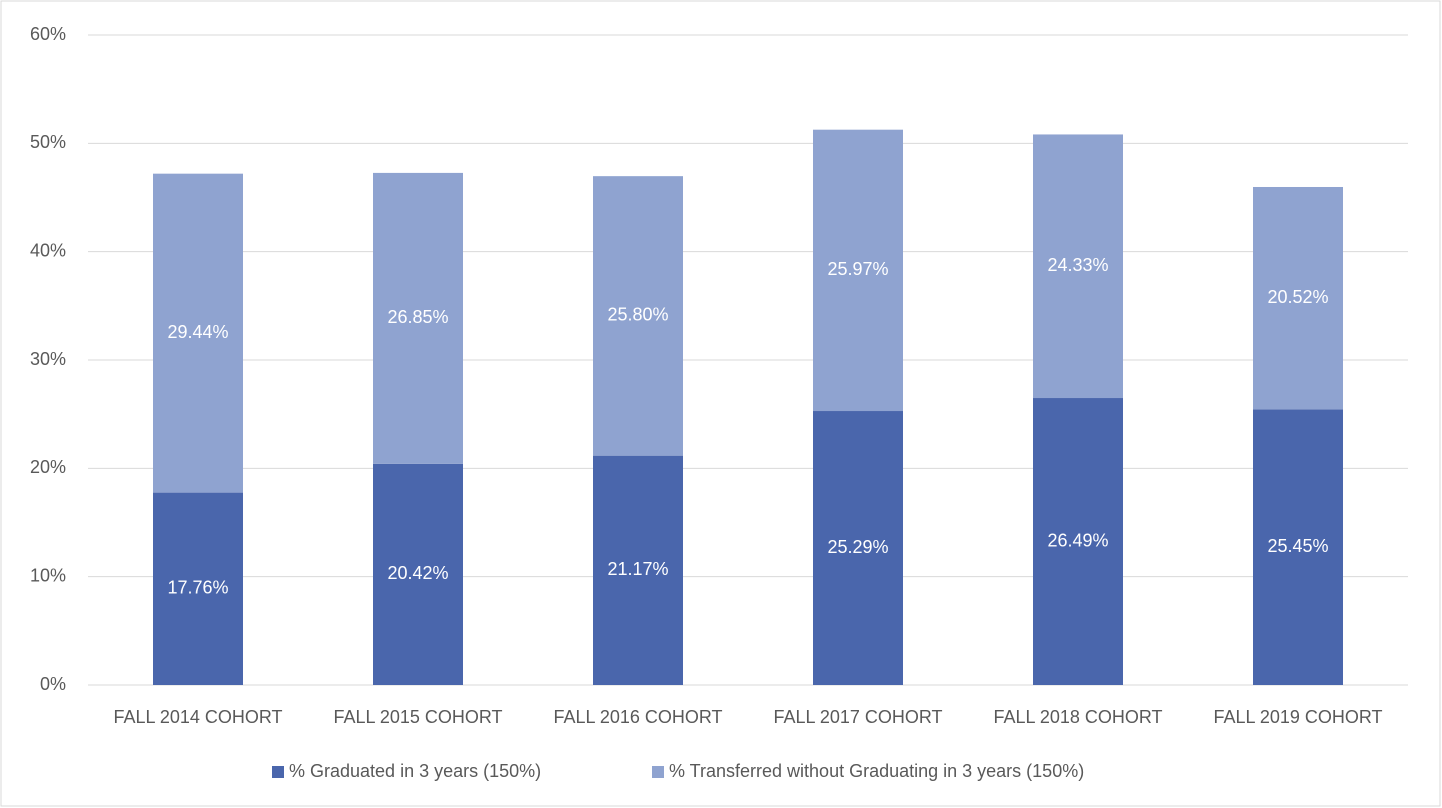 The width and height of the screenshot is (1442, 808). I want to click on data-label: 20.52%, so click(1297, 297).